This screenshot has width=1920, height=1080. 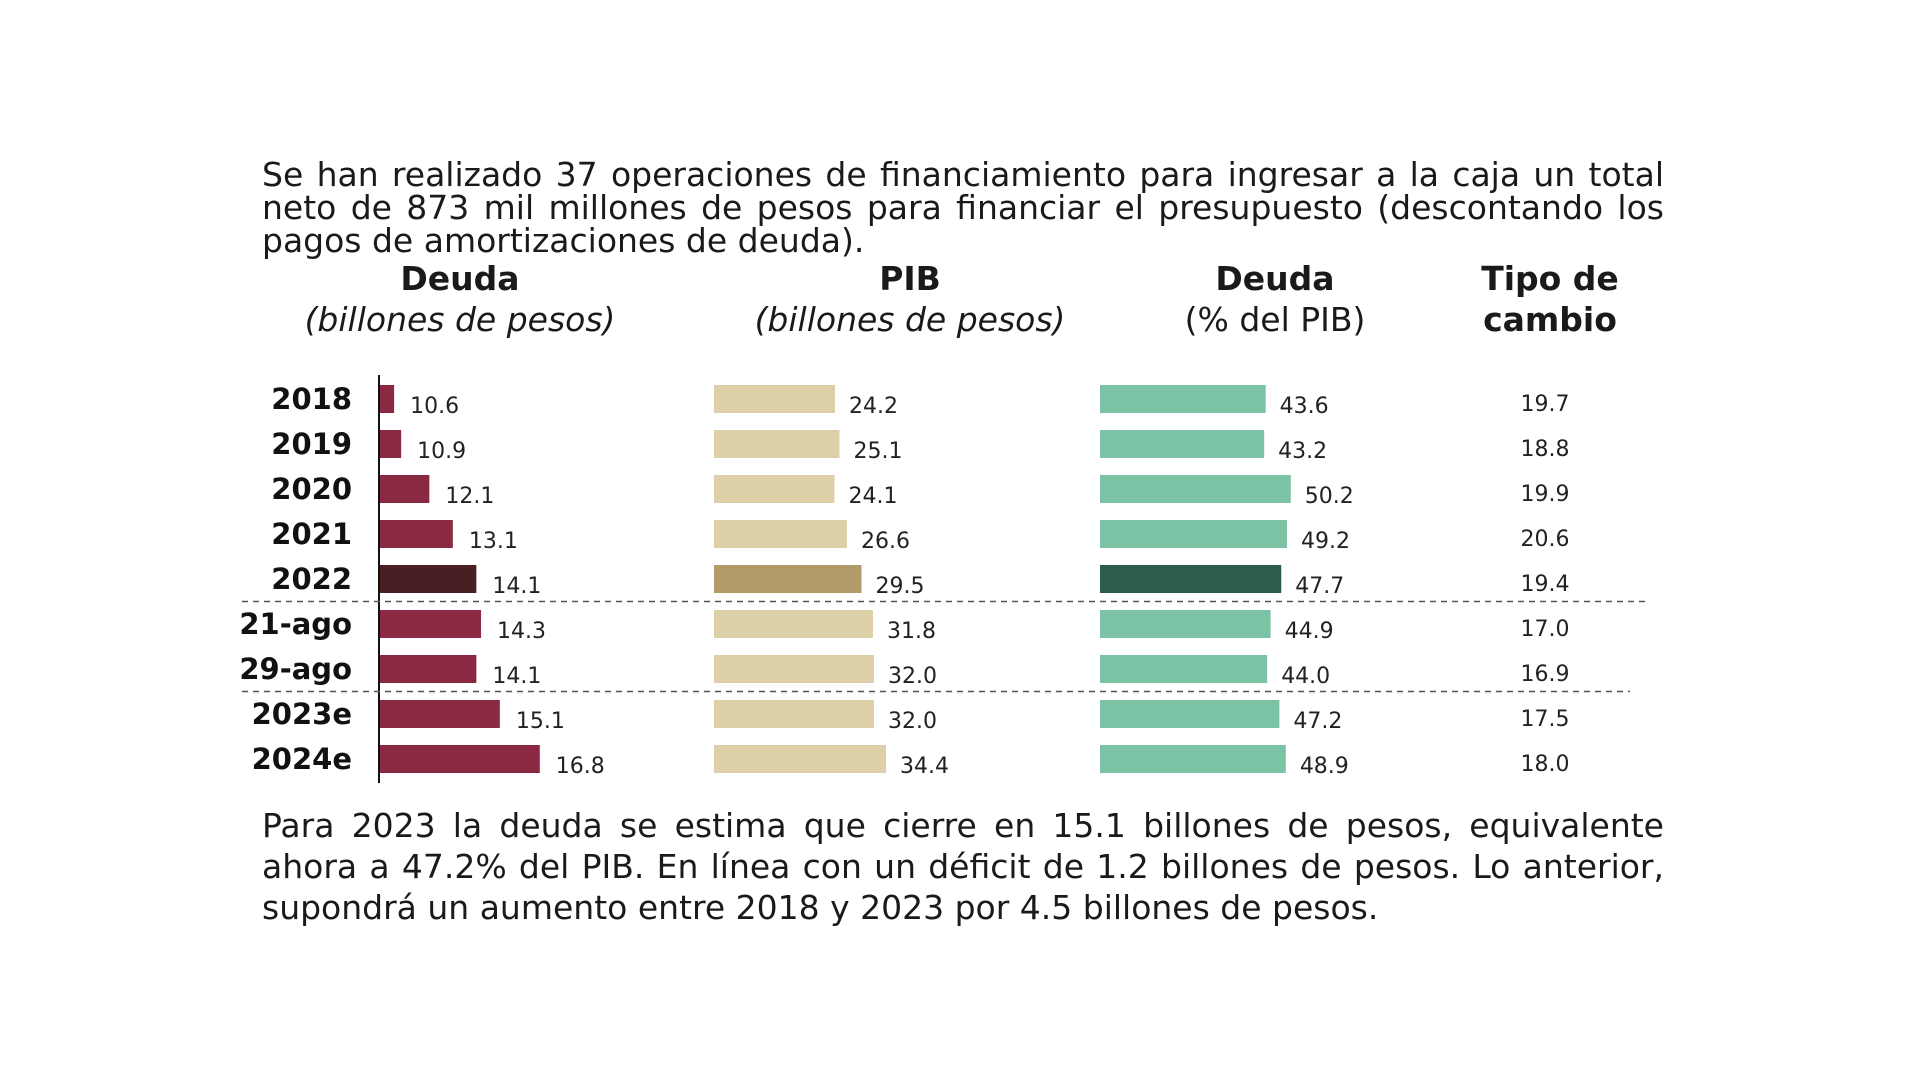 I want to click on bar-deuda-29-ago, so click(x=428, y=669).